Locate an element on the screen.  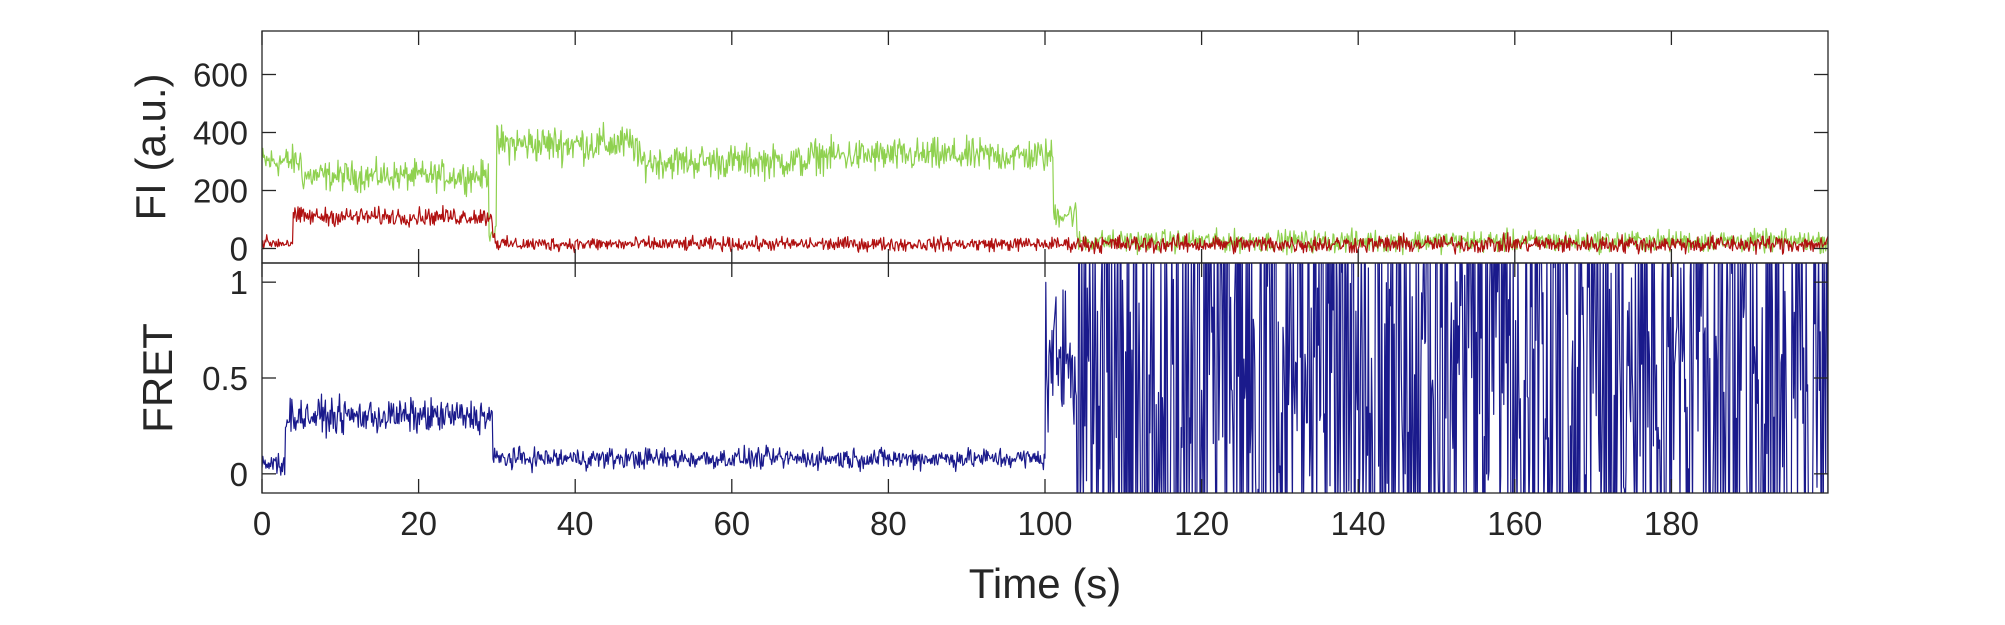
intensity-y-tick-label: 600 is located at coordinates (220, 75).